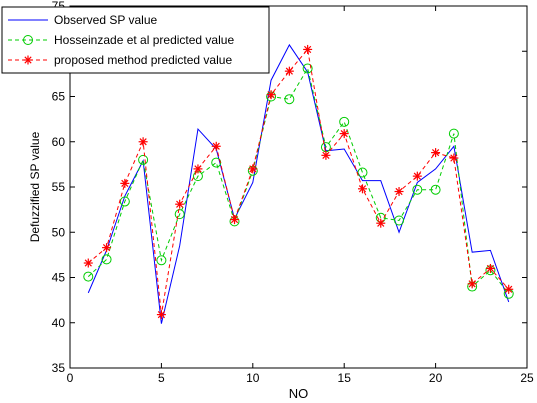 The image size is (537, 403). What do you see at coordinates (59, 97) in the screenshot?
I see `y-tick-label-6: 65` at bounding box center [59, 97].